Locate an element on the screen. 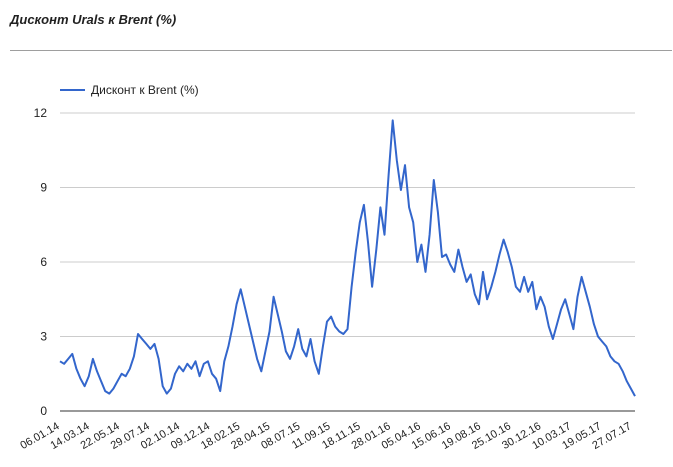 Image resolution: width=673 pixels, height=467 pixels. title-divider is located at coordinates (341, 50).